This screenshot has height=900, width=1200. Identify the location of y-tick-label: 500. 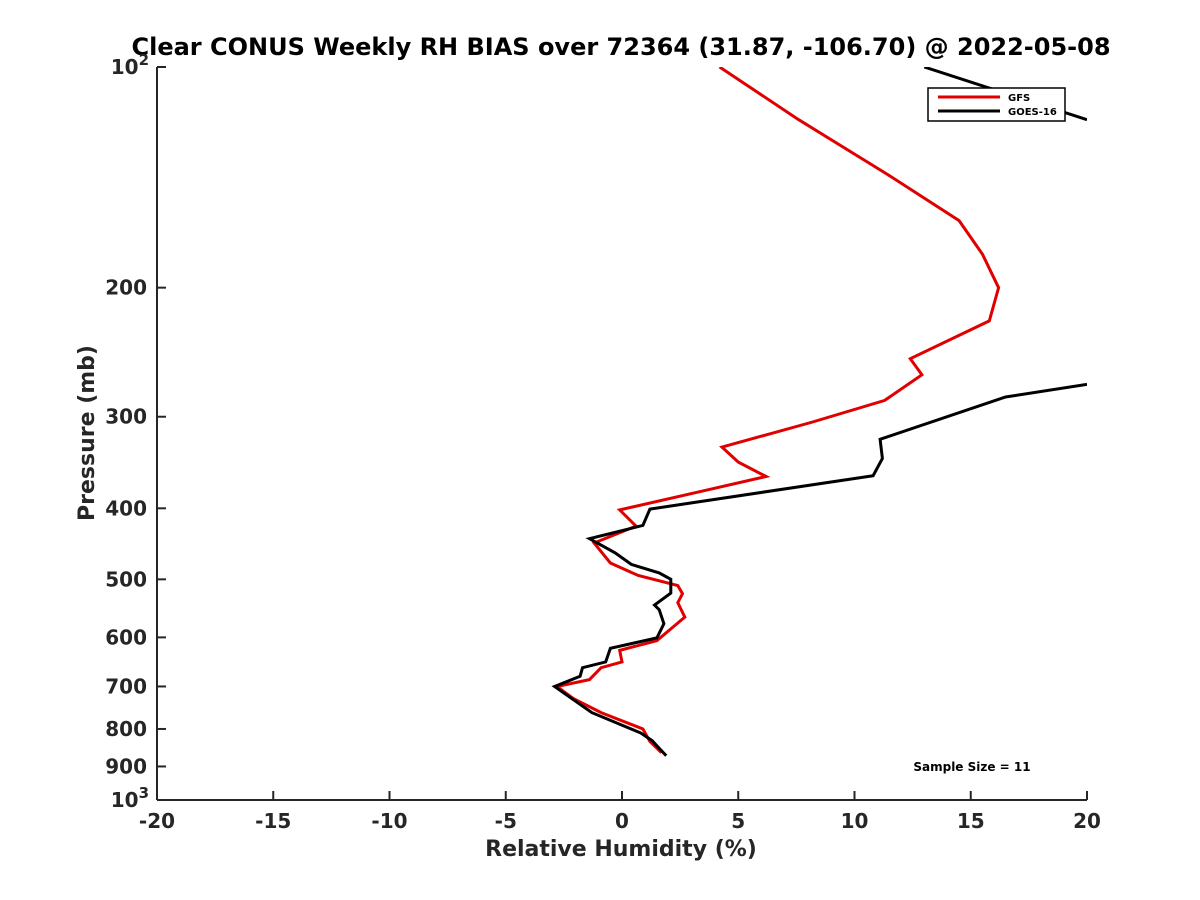
(126, 579).